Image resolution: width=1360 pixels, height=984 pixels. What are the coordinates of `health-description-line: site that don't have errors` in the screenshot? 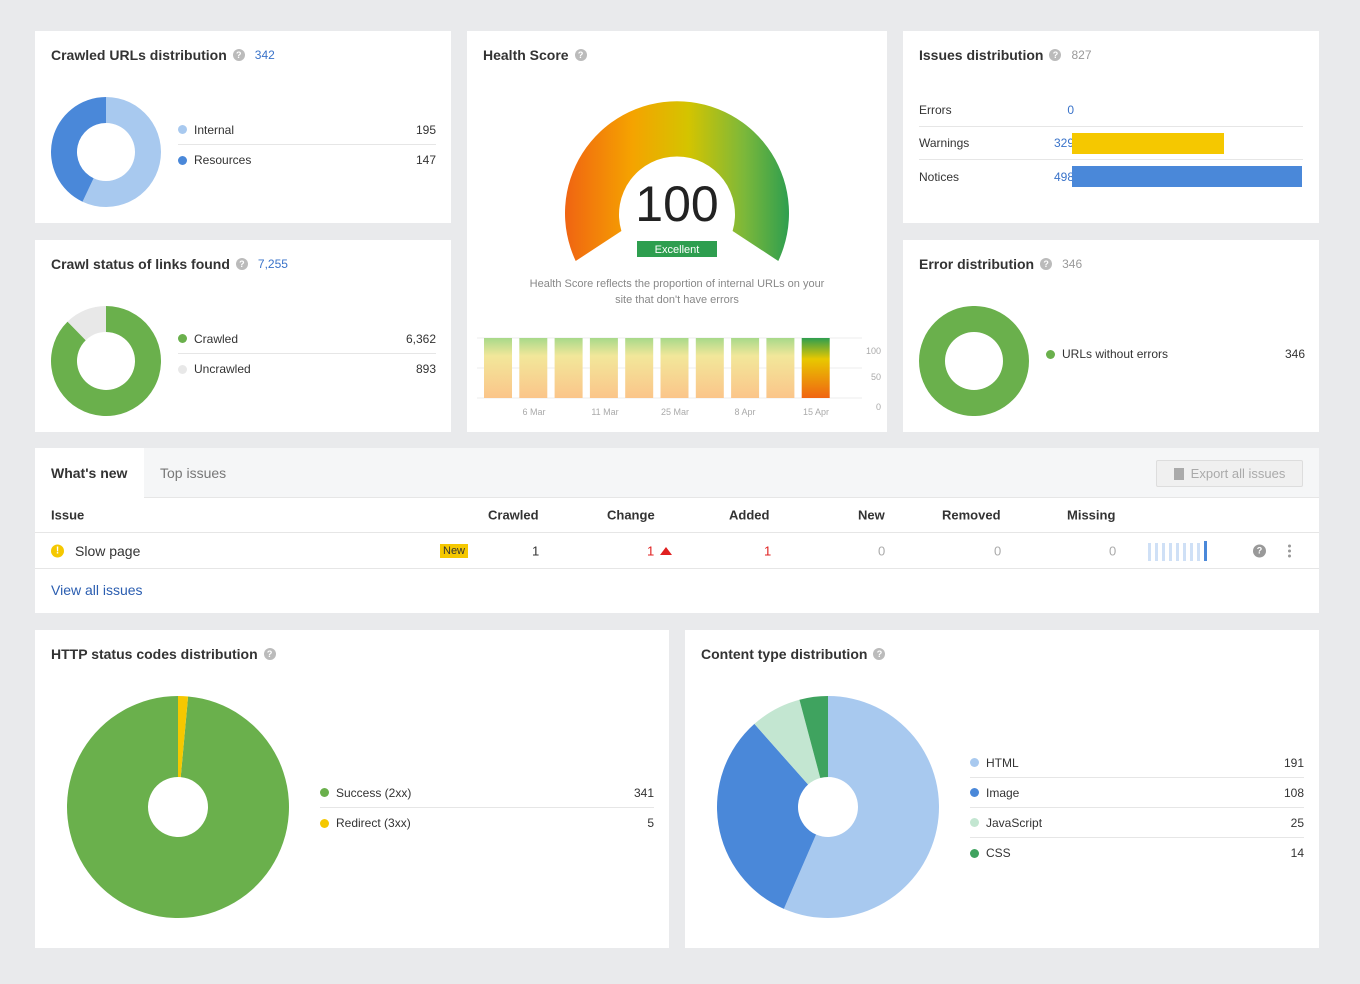 It's located at (677, 300).